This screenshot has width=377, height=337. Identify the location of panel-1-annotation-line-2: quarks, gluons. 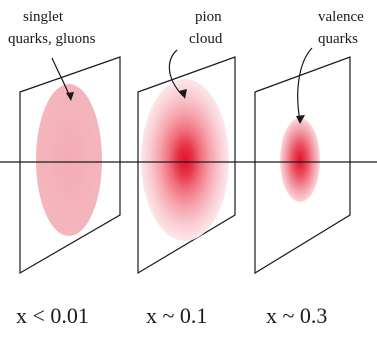
(52, 39).